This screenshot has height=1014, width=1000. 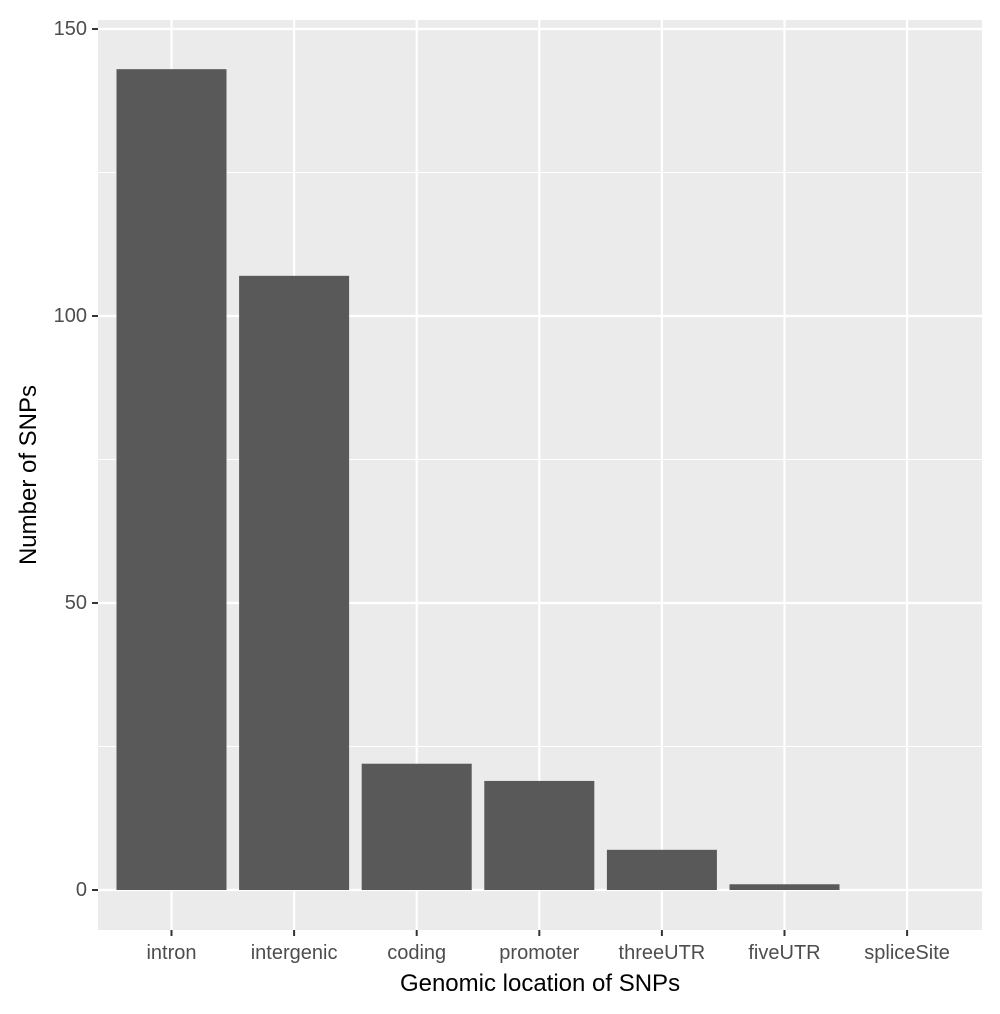 What do you see at coordinates (907, 953) in the screenshot?
I see `x-tick-label-spliceSite: spliceSite` at bounding box center [907, 953].